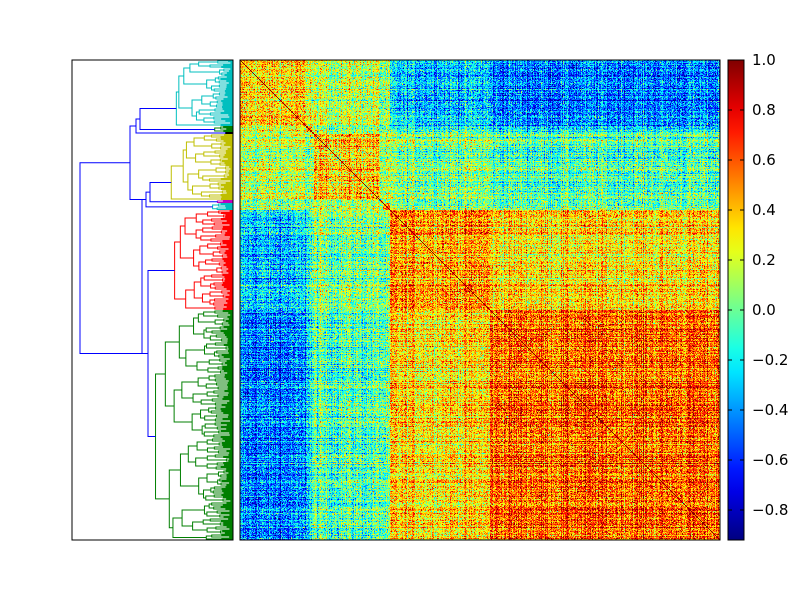 This screenshot has height=600, width=800. What do you see at coordinates (764, 110) in the screenshot?
I see `colorbar-tick-label: 0.8` at bounding box center [764, 110].